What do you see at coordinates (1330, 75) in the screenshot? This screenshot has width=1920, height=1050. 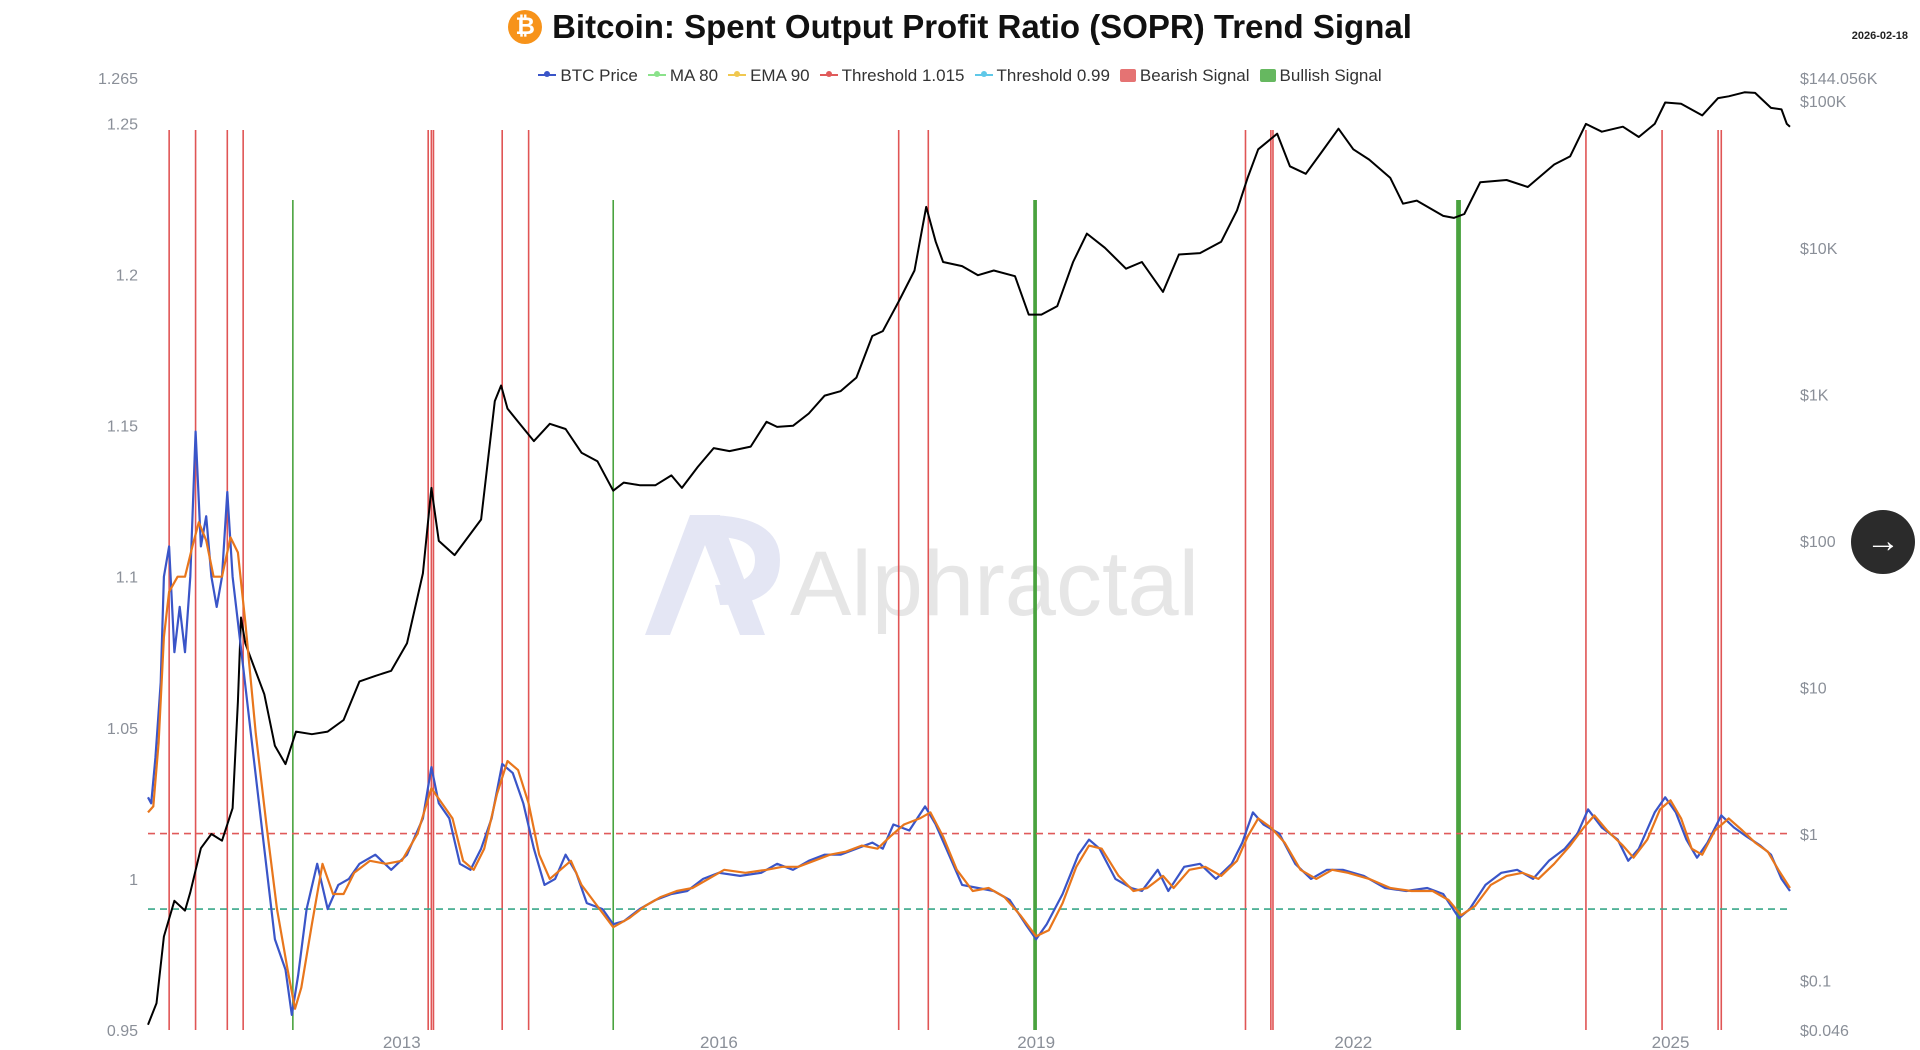 I see `legend-label: Bullish Signal` at bounding box center [1330, 75].